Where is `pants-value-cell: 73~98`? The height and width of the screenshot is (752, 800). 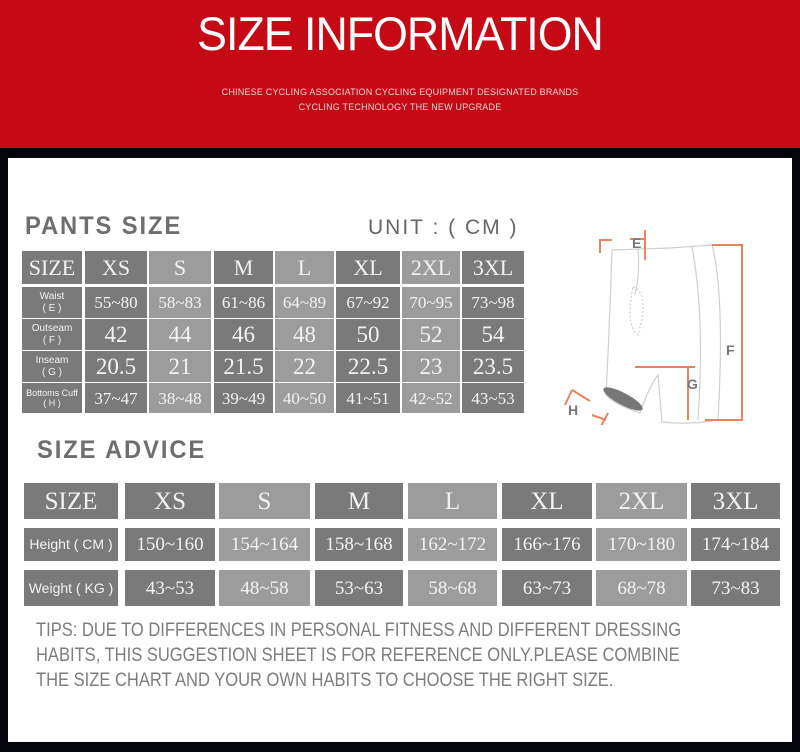 pants-value-cell: 73~98 is located at coordinates (493, 302).